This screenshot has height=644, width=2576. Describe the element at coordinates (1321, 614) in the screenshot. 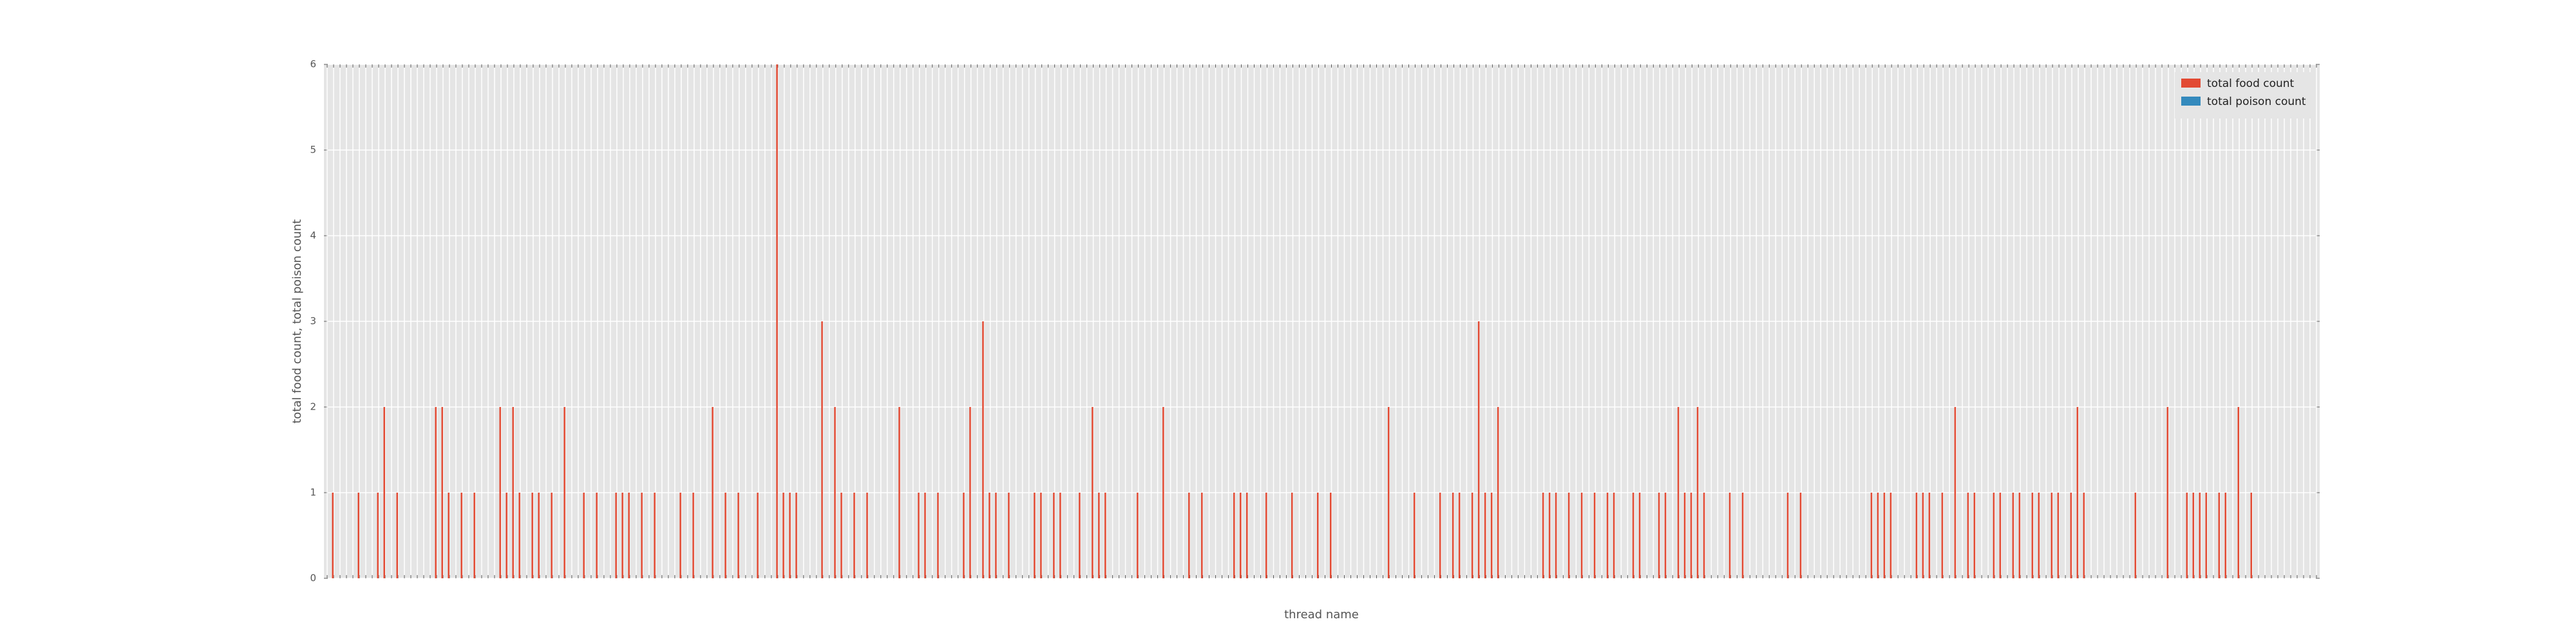

I see `x-axis-label: thread name` at that location.